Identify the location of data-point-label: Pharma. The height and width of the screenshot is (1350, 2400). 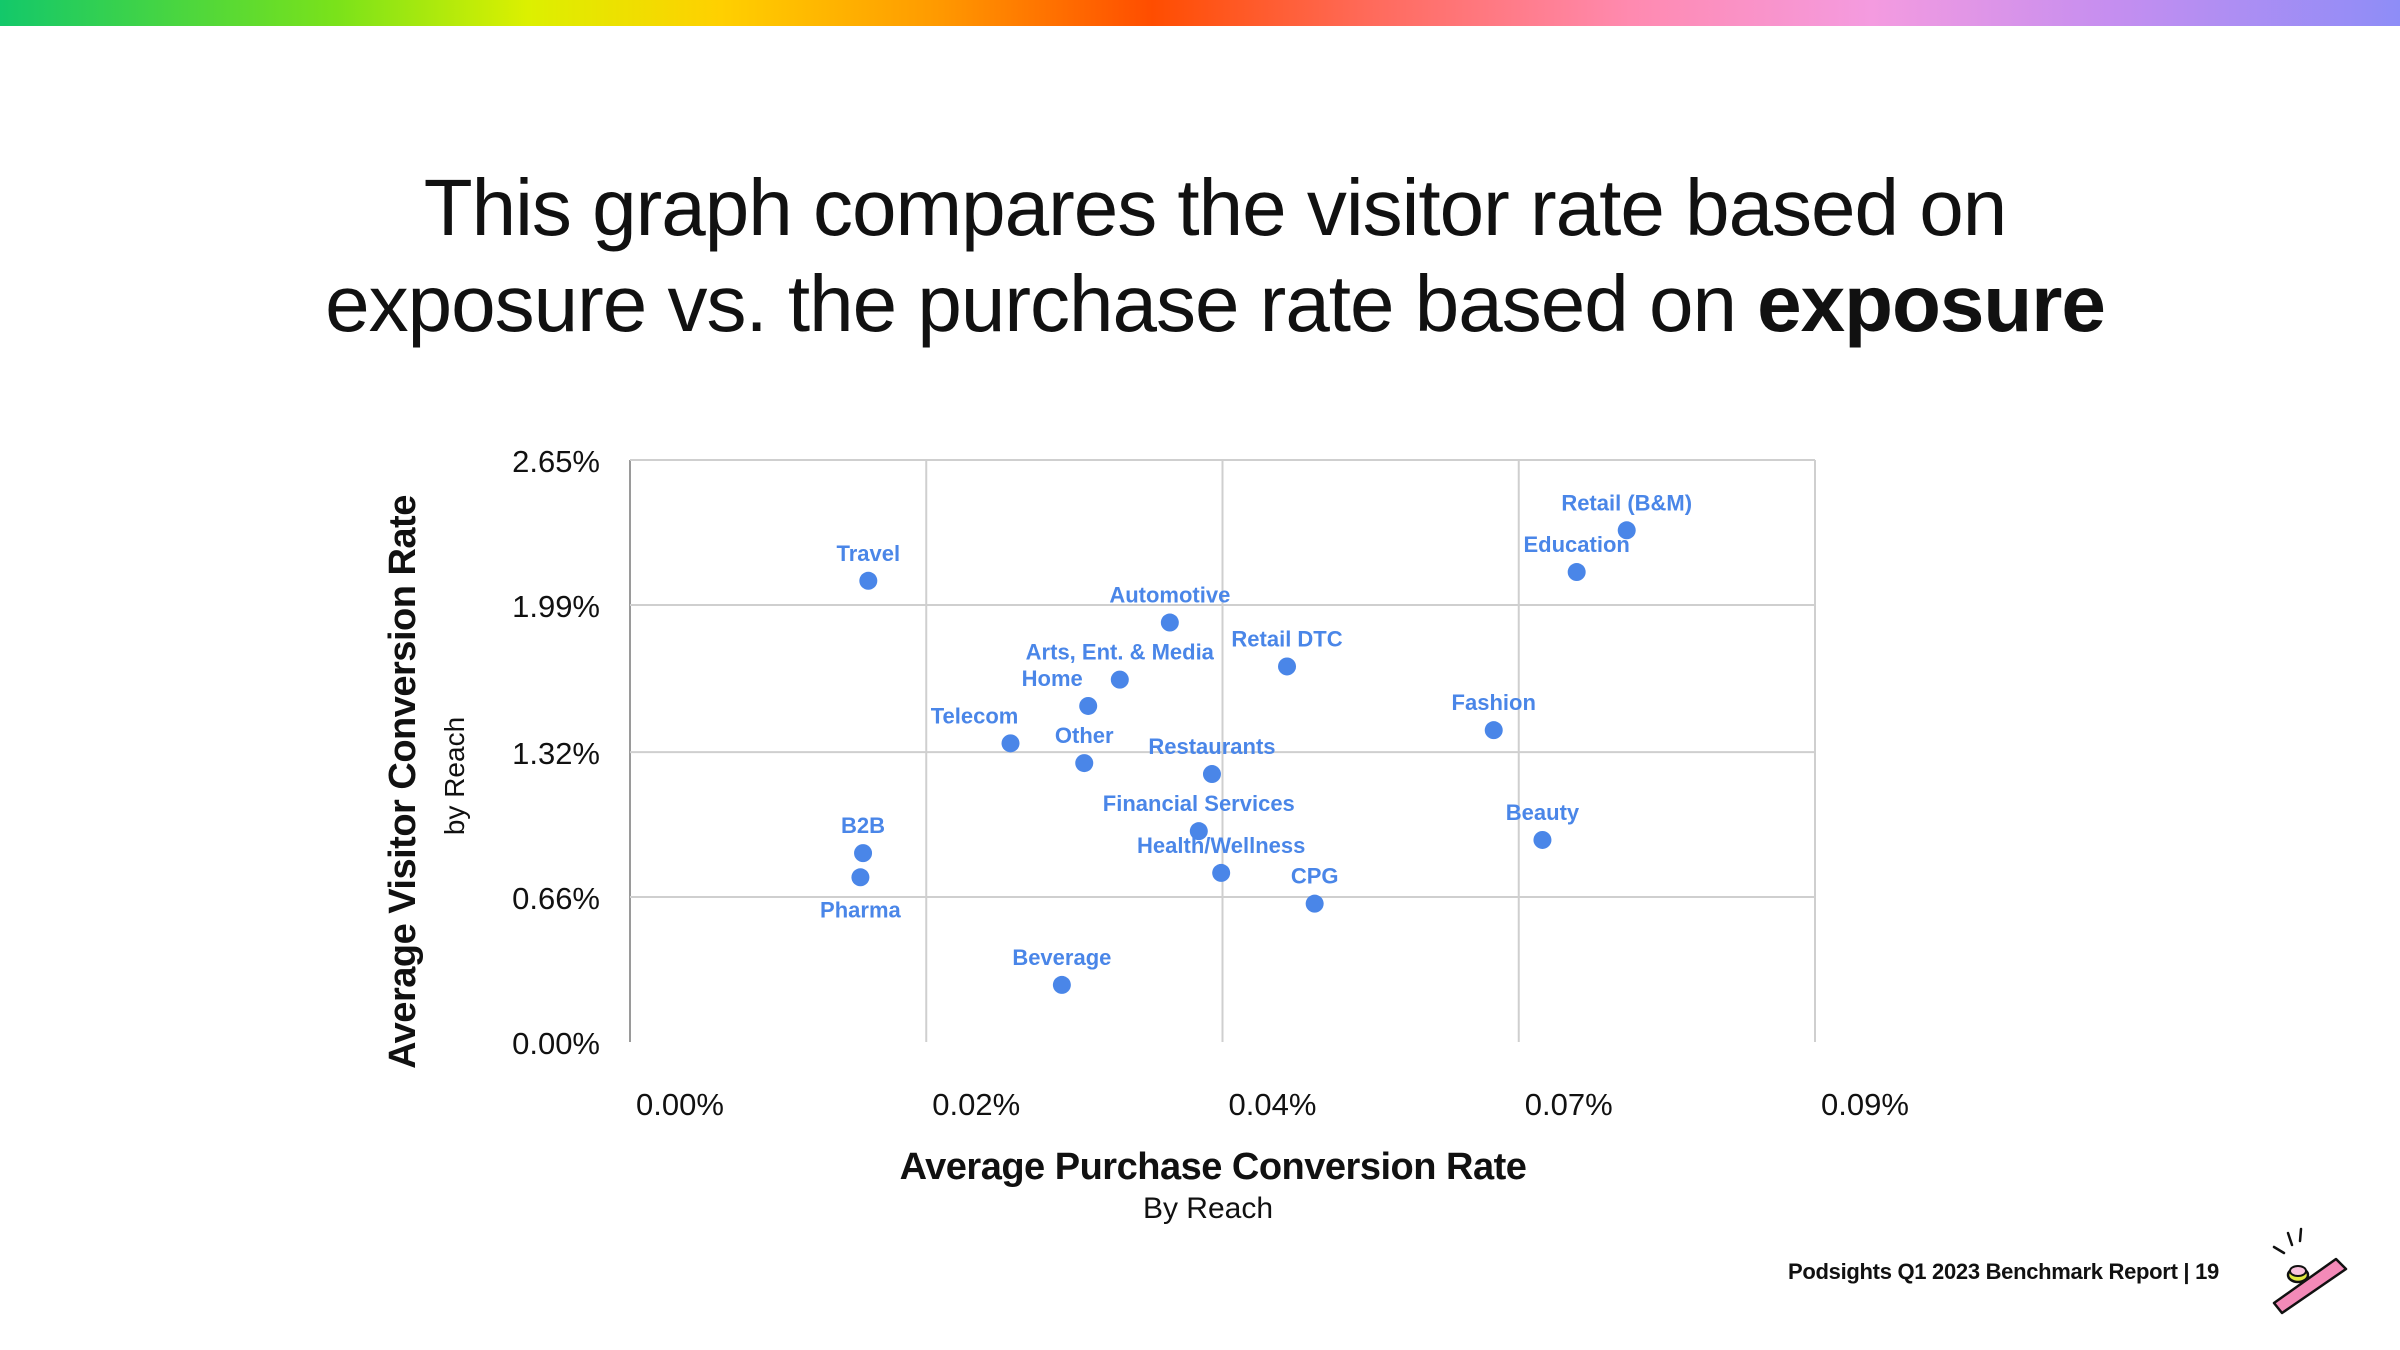
(860, 909).